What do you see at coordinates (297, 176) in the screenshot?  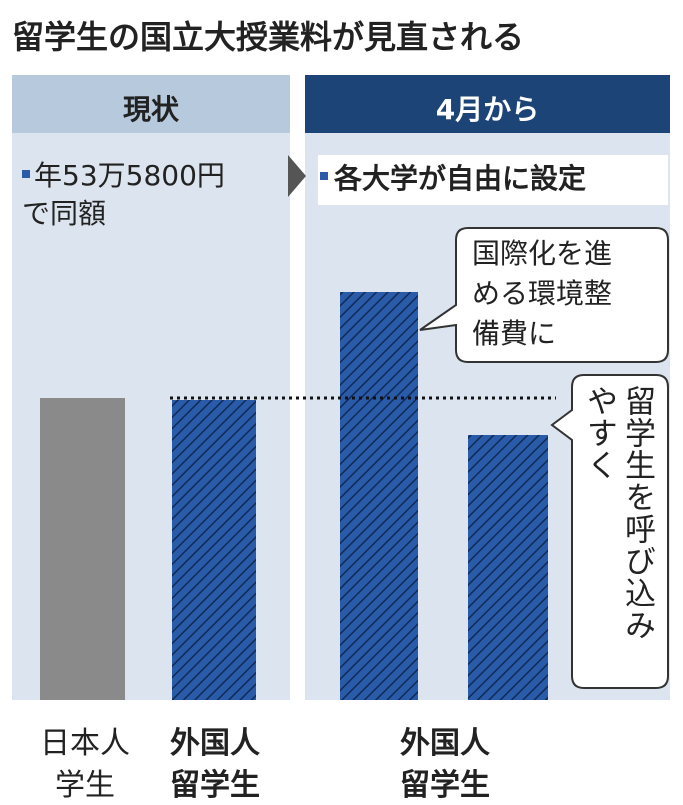 I see `arrow` at bounding box center [297, 176].